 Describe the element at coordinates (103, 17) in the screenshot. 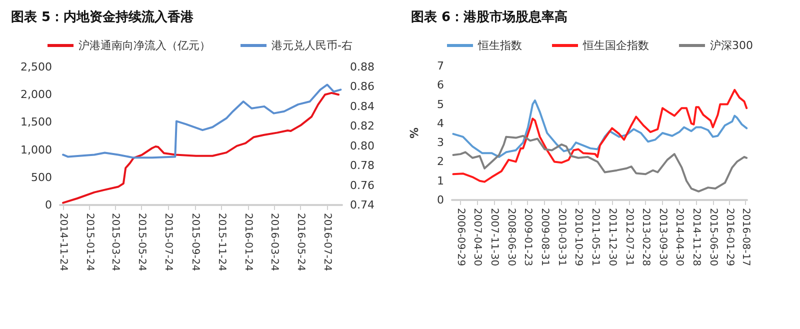

I see `chart-title: 图表 5：内地资金持续流入香港` at that location.